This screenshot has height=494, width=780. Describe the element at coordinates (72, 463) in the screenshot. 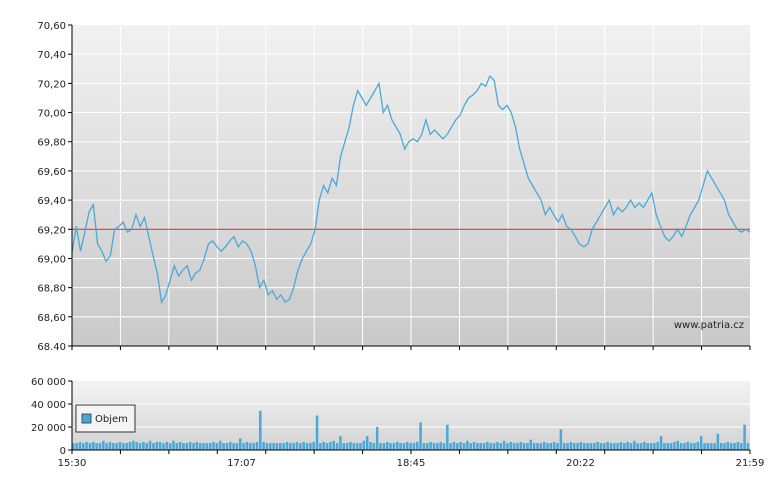

I see `x-tick-label: 15:30` at that location.